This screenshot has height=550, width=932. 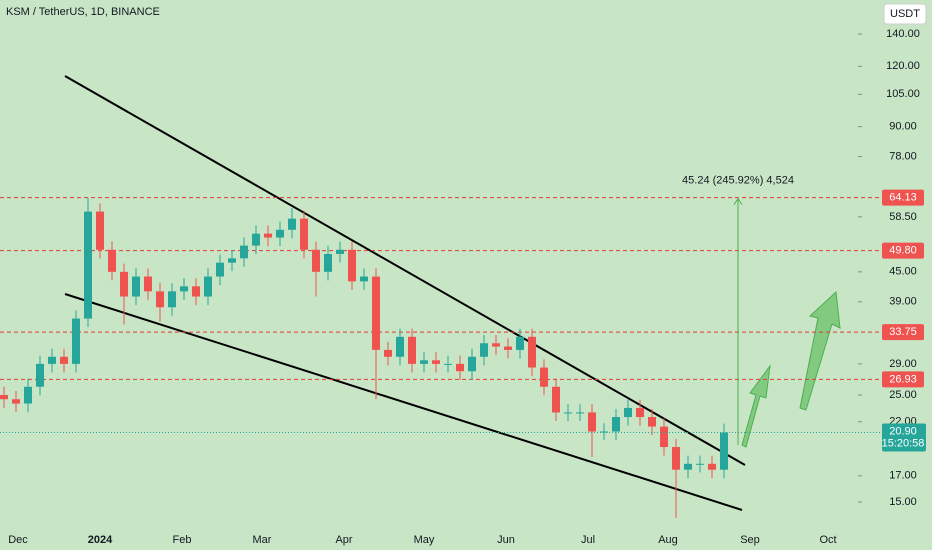 I want to click on chart-title: KSM / TetherUS, 1D, BINANCE, so click(x=83, y=12).